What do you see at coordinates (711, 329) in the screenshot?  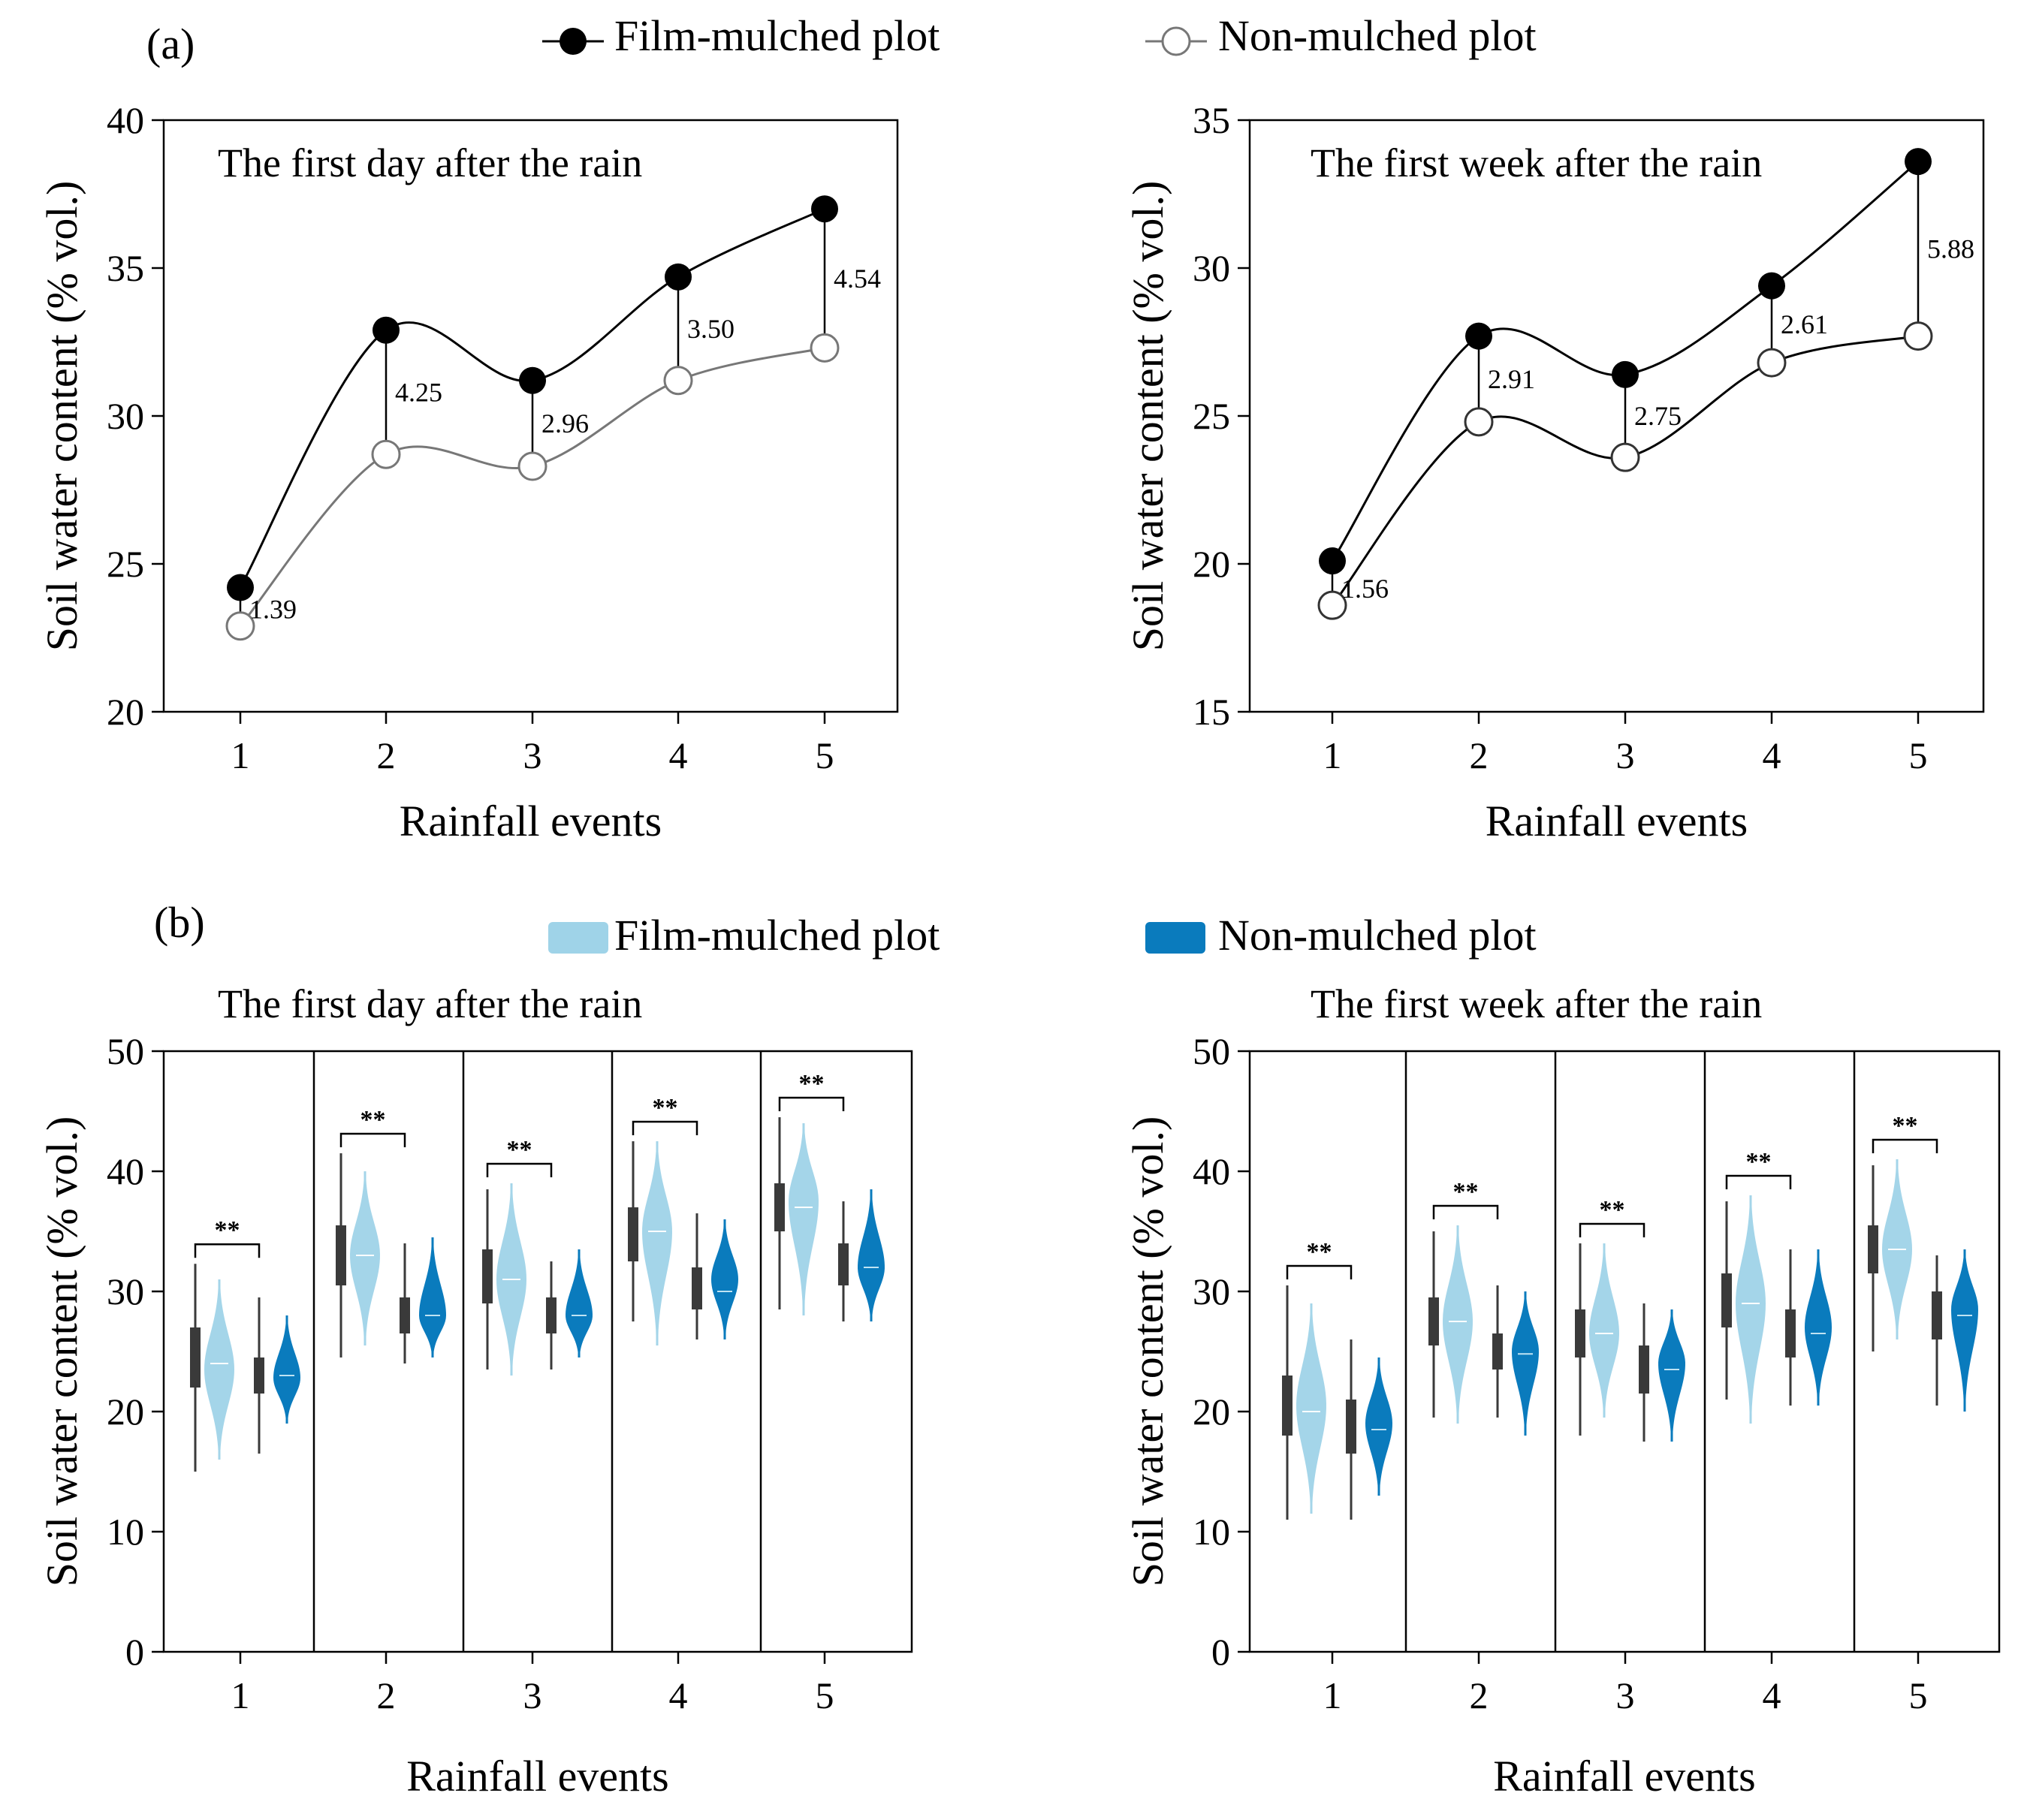 I see `difference-label: 3.50` at bounding box center [711, 329].